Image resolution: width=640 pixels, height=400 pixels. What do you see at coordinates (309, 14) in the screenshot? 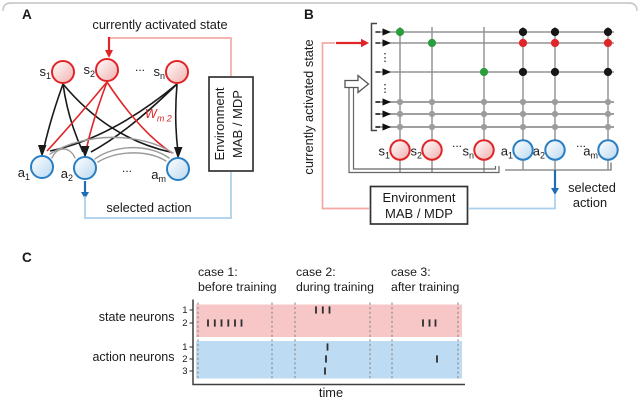
I see `panel-b-label: B` at bounding box center [309, 14].